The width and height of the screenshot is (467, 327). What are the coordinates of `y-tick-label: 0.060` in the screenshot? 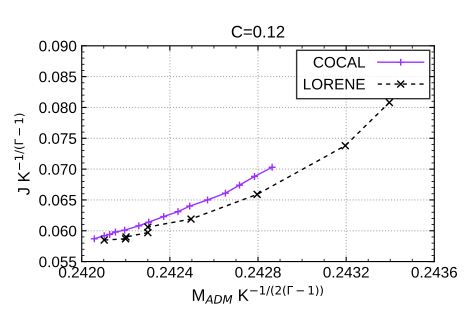 It's located at (57, 231).